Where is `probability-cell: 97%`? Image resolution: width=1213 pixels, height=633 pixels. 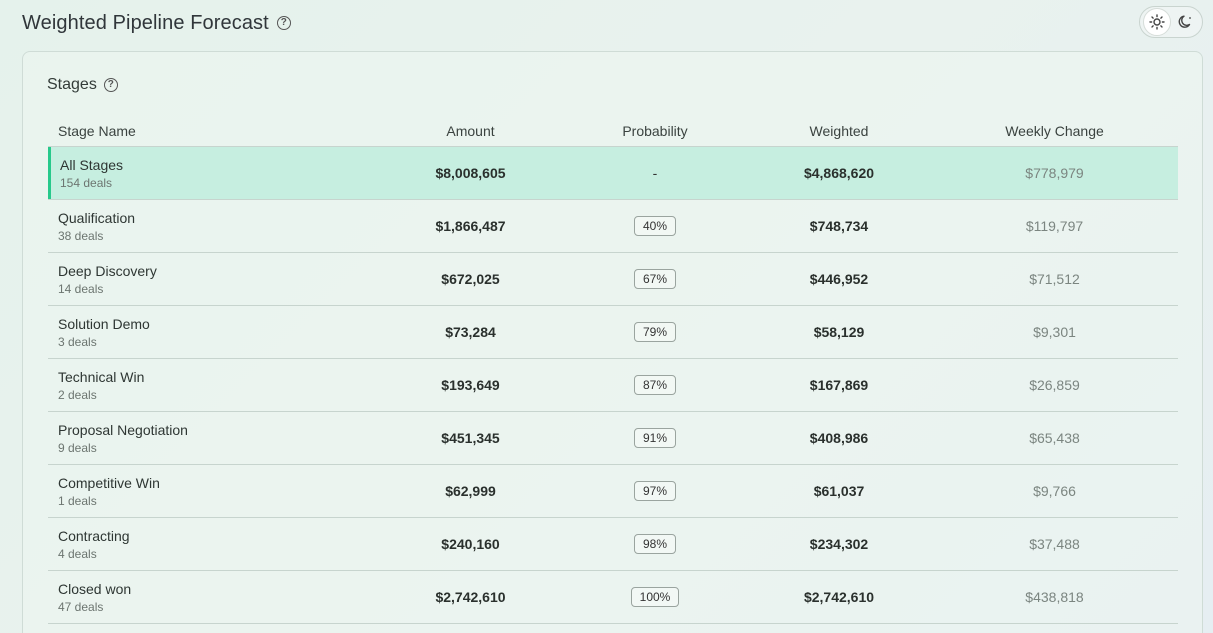
probability-cell: 97% is located at coordinates (655, 491).